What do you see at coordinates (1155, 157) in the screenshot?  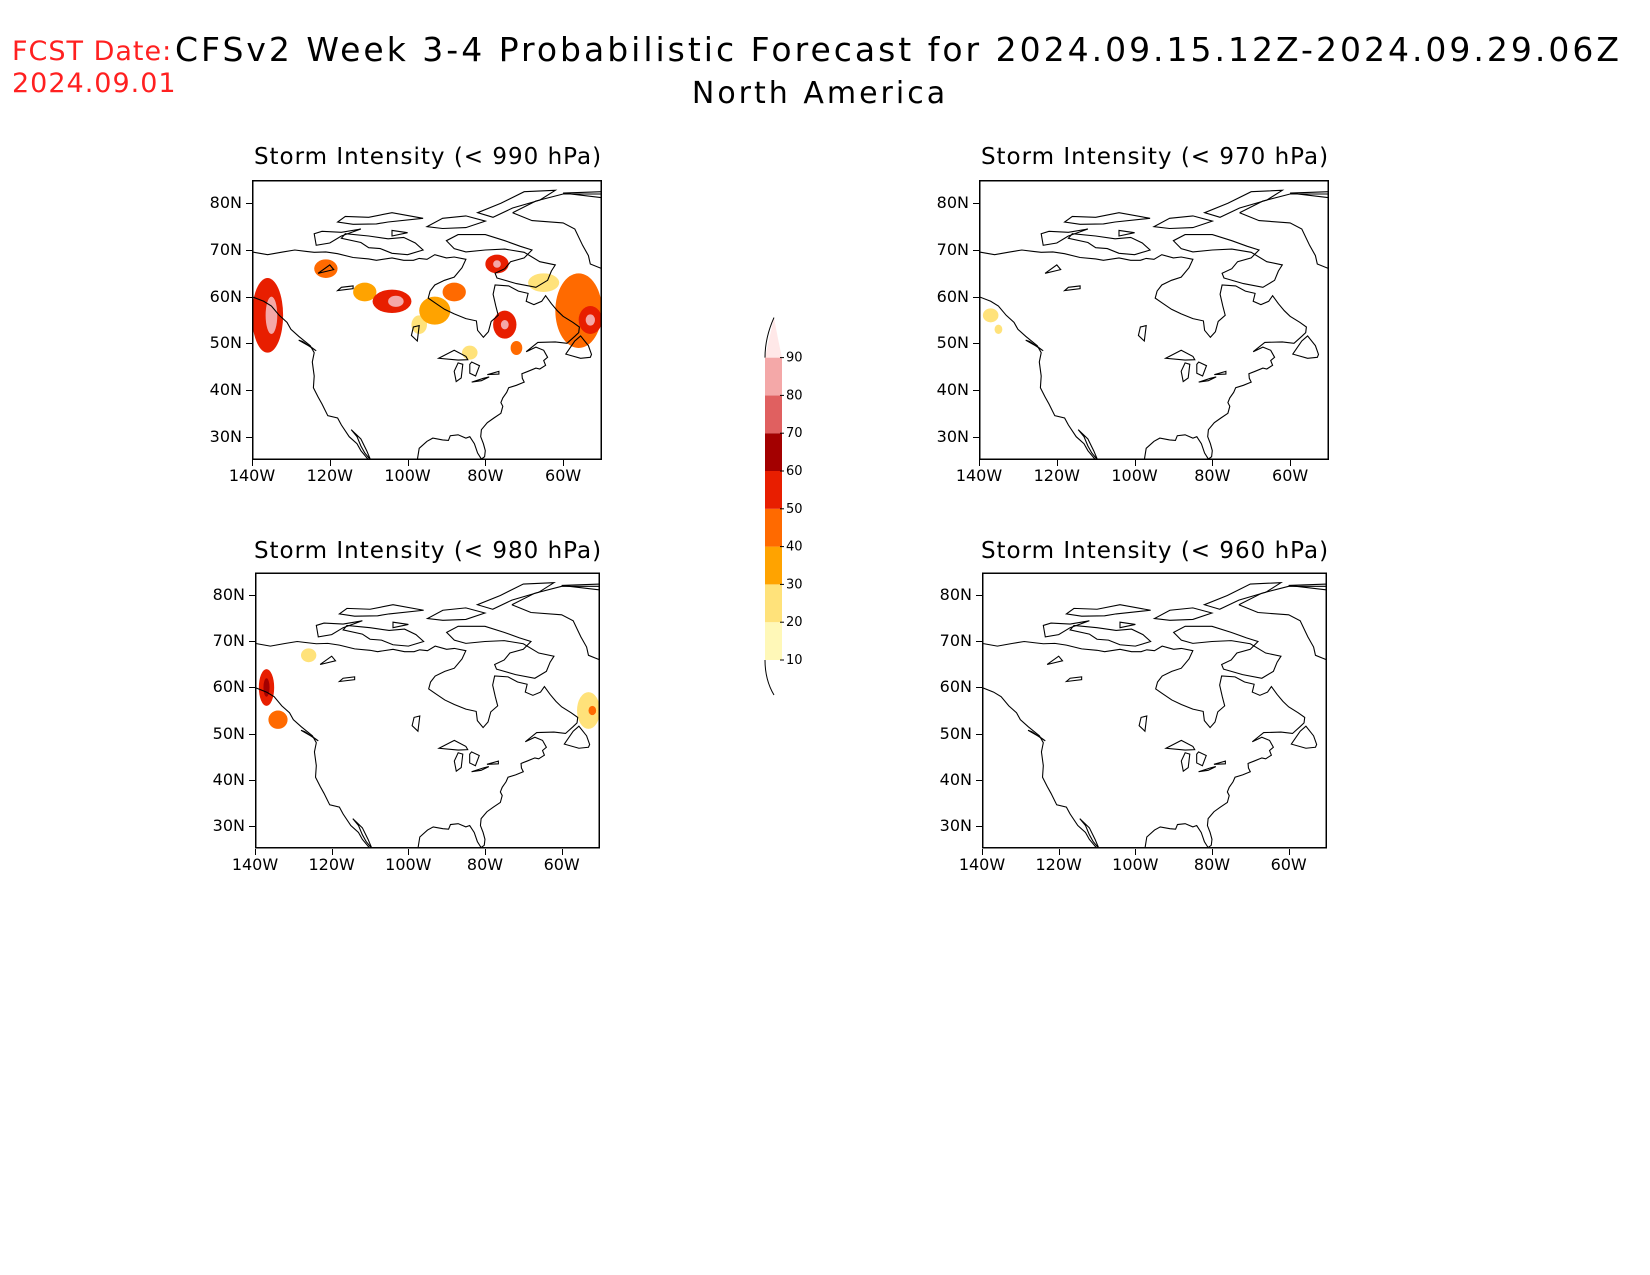 I see `panel-title-970: Storm Intensity (< 970 hPa)` at bounding box center [1155, 157].